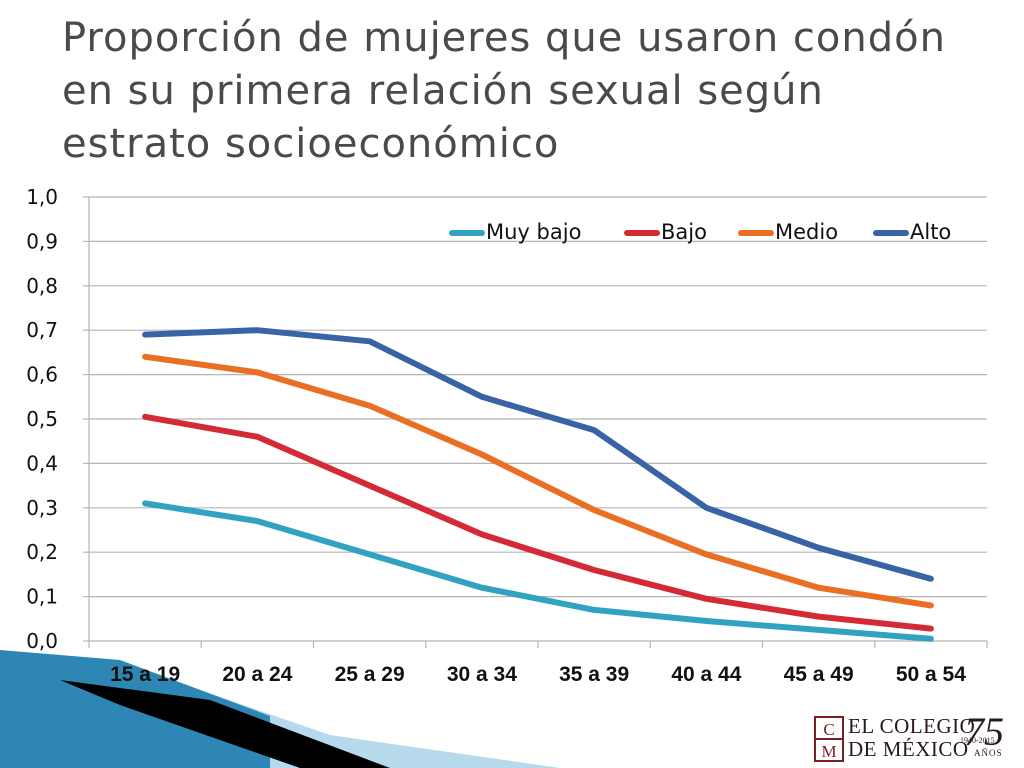 The width and height of the screenshot is (1024, 768). I want to click on monogram-bottom: M, so click(828, 751).